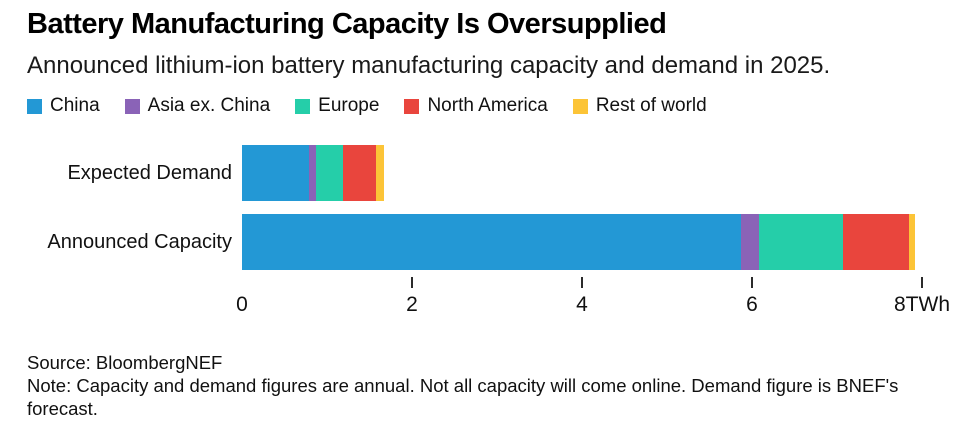  I want to click on x-axis-label-8twh: 8TWh, so click(922, 304).